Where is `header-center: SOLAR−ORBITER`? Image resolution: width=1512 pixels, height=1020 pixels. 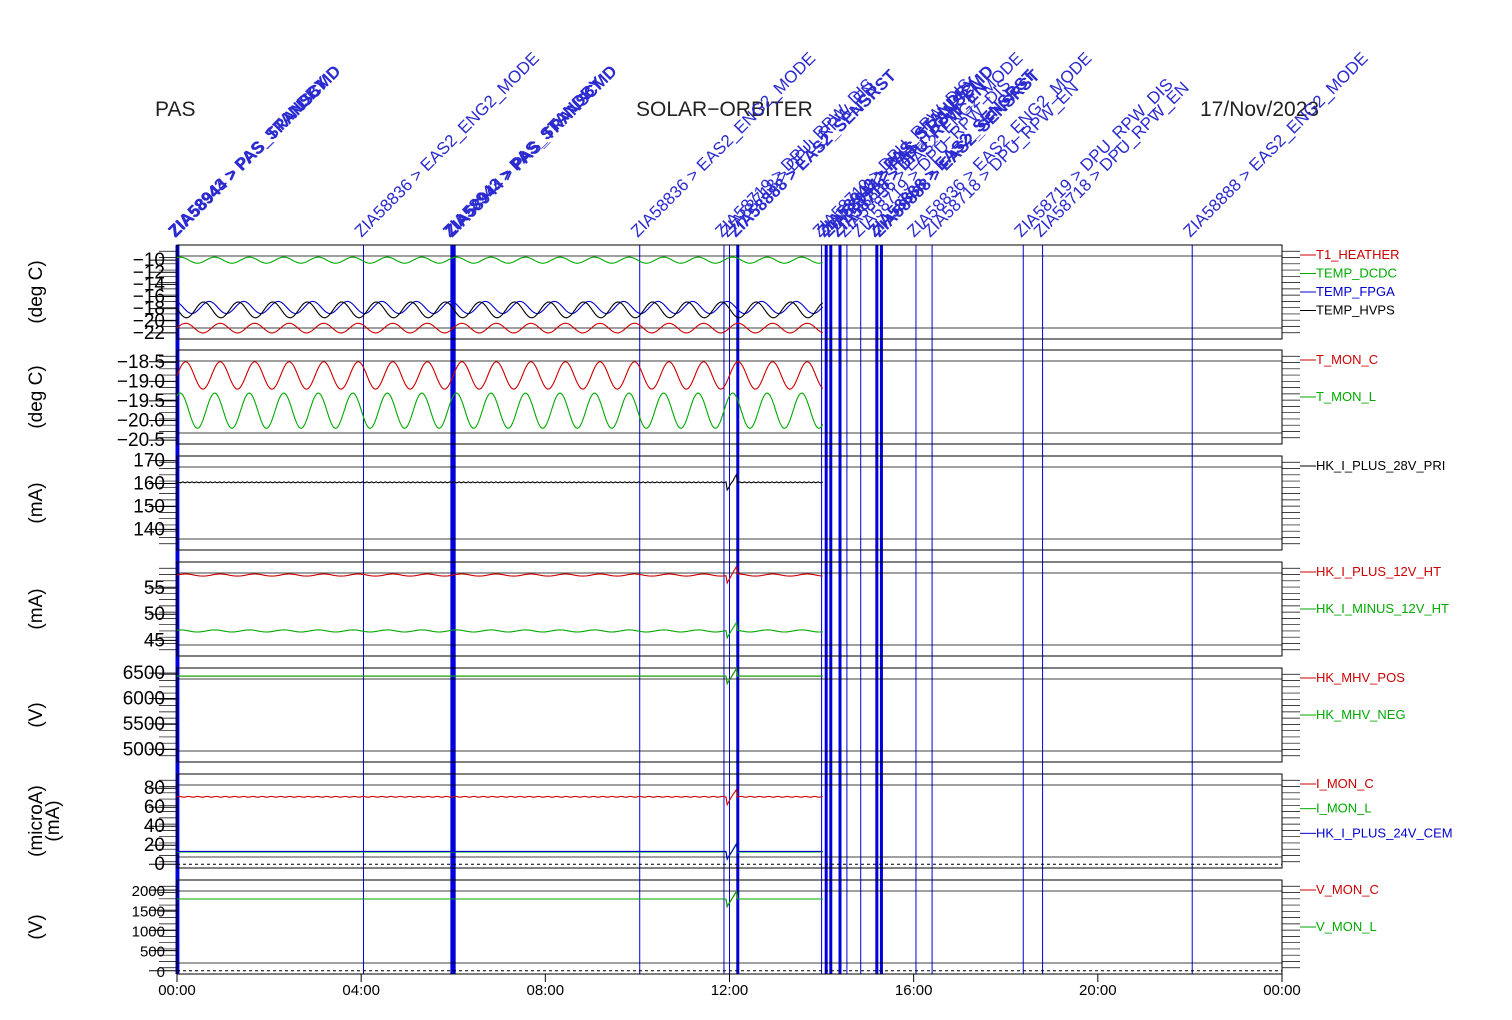 header-center: SOLAR−ORBITER is located at coordinates (724, 109).